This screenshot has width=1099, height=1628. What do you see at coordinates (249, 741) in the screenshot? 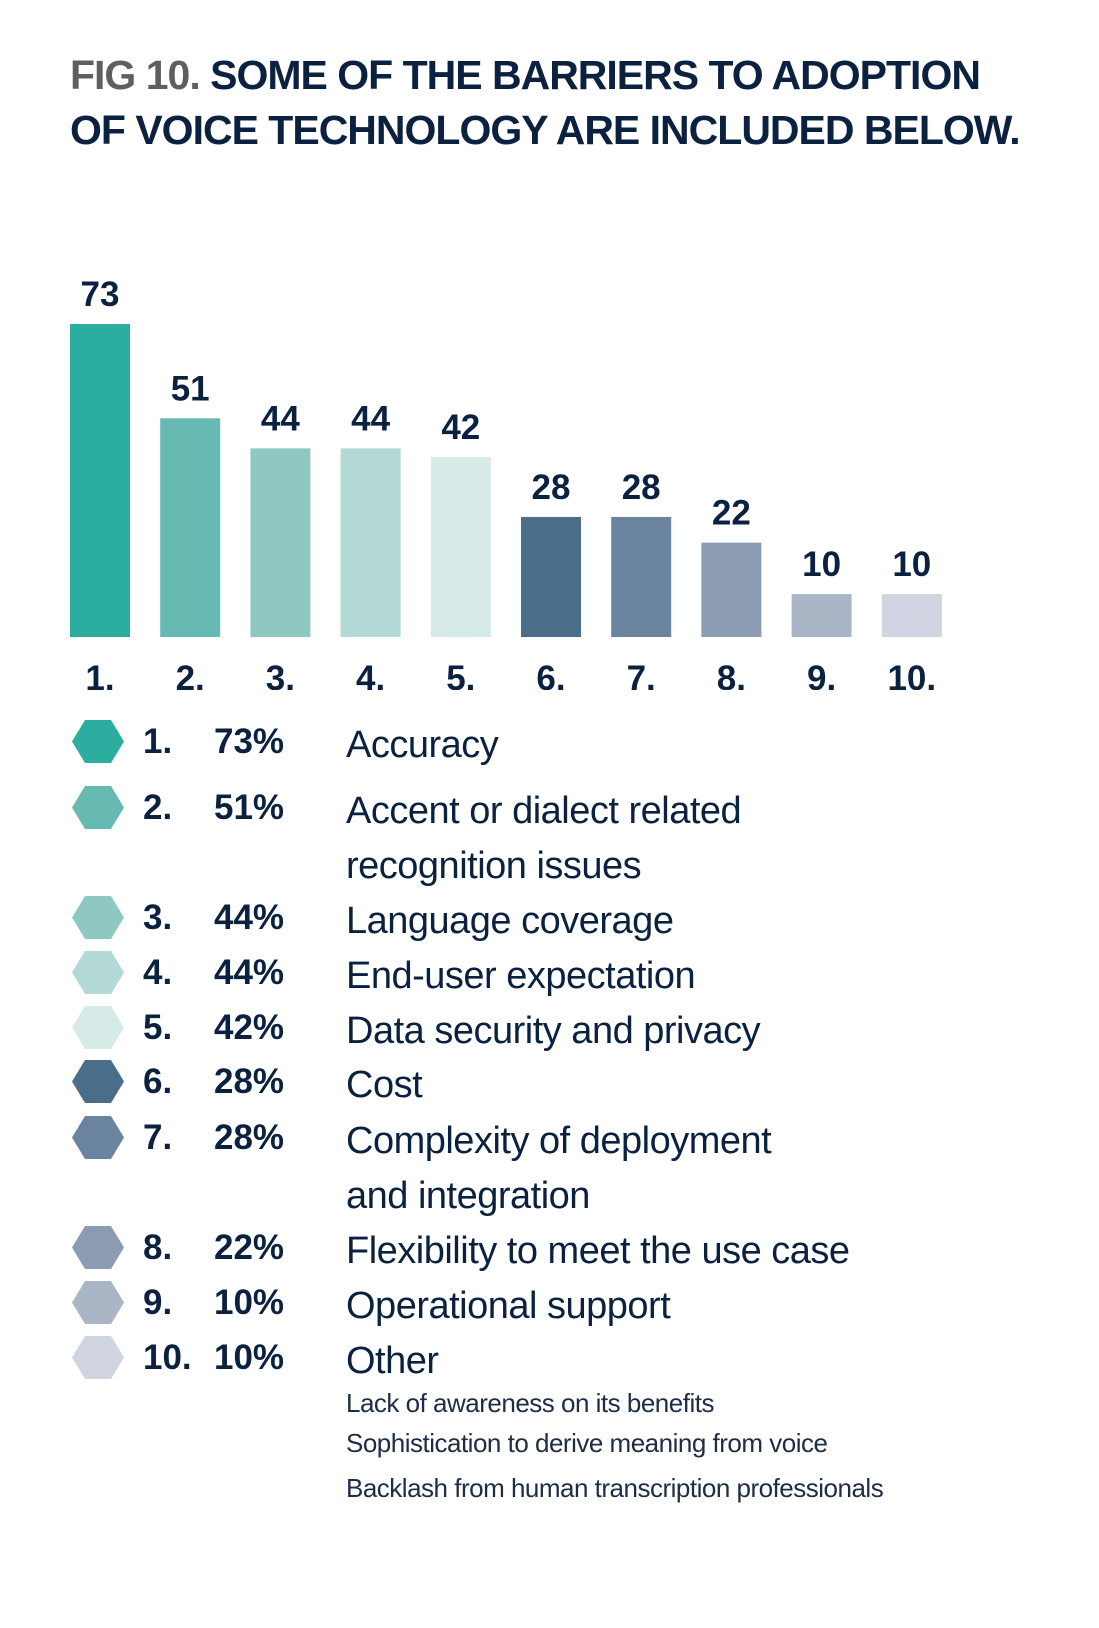
I see `legend-percent: 73%` at bounding box center [249, 741].